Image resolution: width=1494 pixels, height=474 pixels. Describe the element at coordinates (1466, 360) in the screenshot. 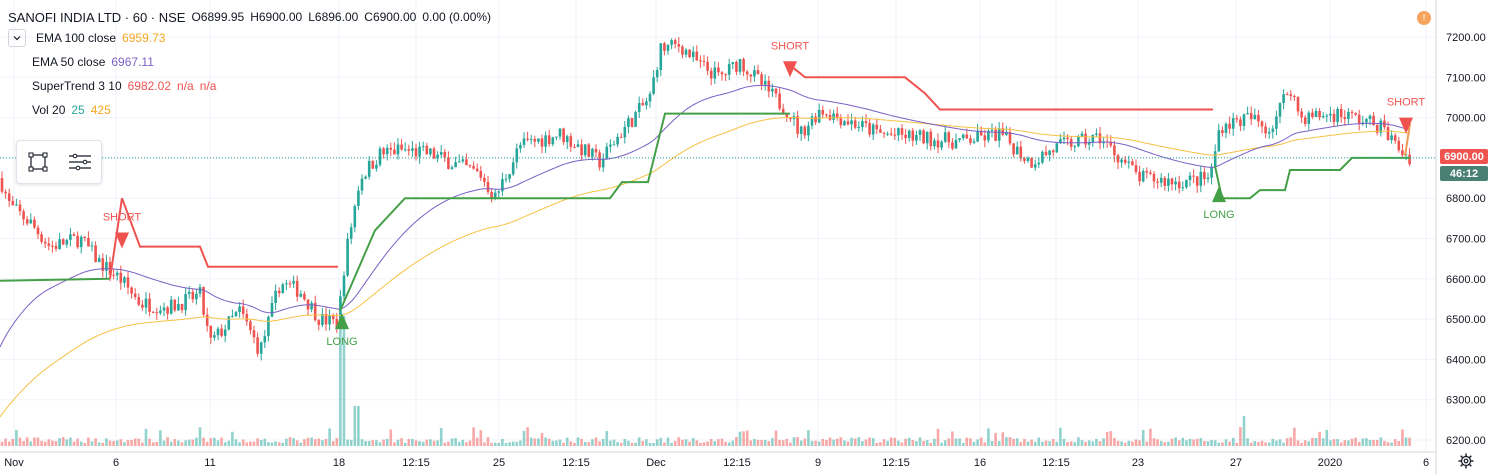

I see `price-tick-label: 6400.00` at that location.